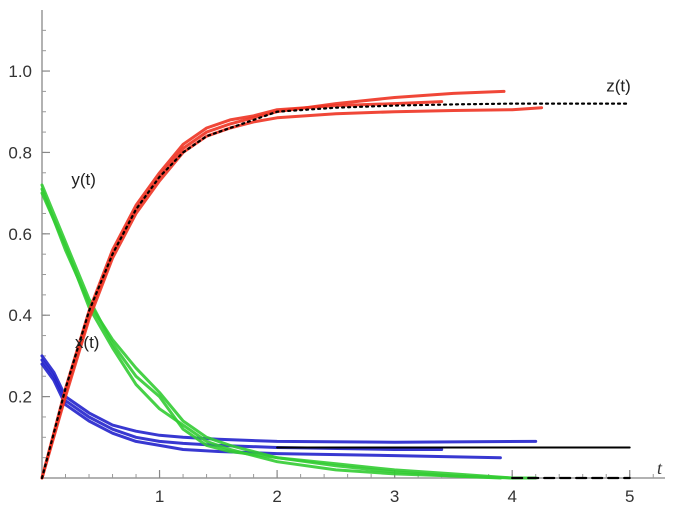  Describe the element at coordinates (618, 85) in the screenshot. I see `curve-label: z(t)` at that location.